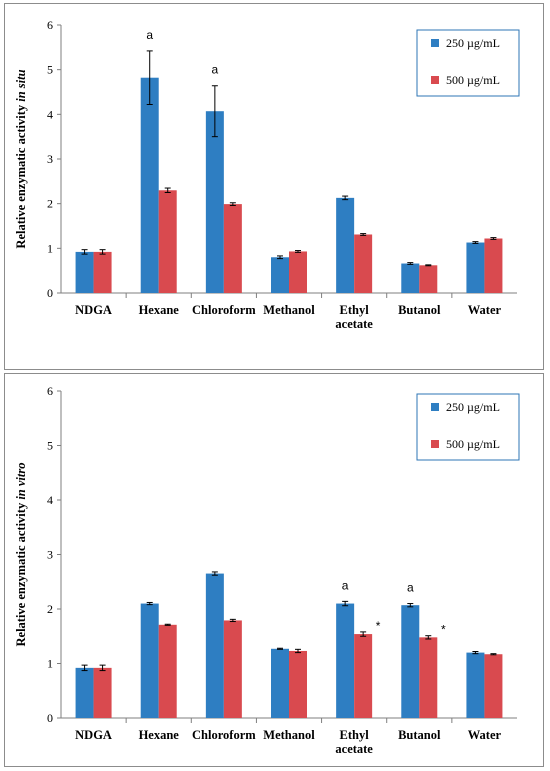 This screenshot has width=550, height=771. I want to click on y-axis-label-italic: in situ, so click(21, 85).